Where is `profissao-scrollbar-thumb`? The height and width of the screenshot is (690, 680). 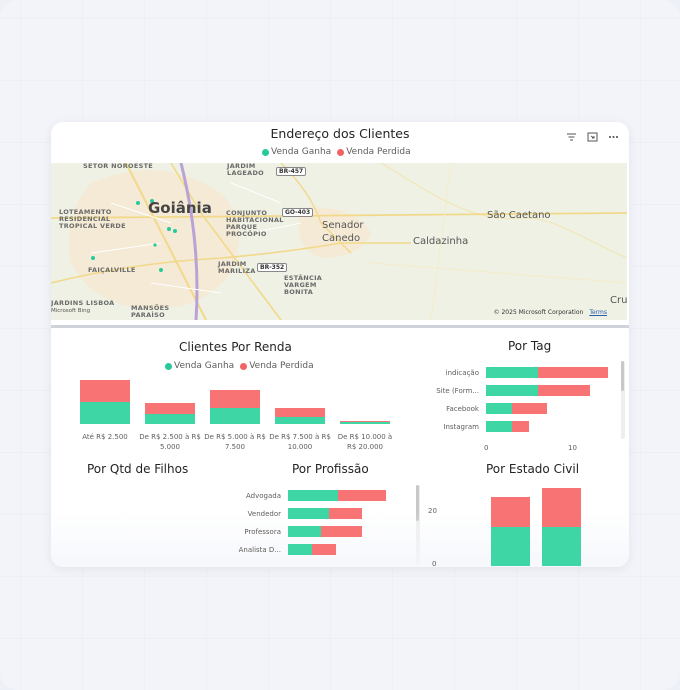
profissao-scrollbar-thumb is located at coordinates (417, 503).